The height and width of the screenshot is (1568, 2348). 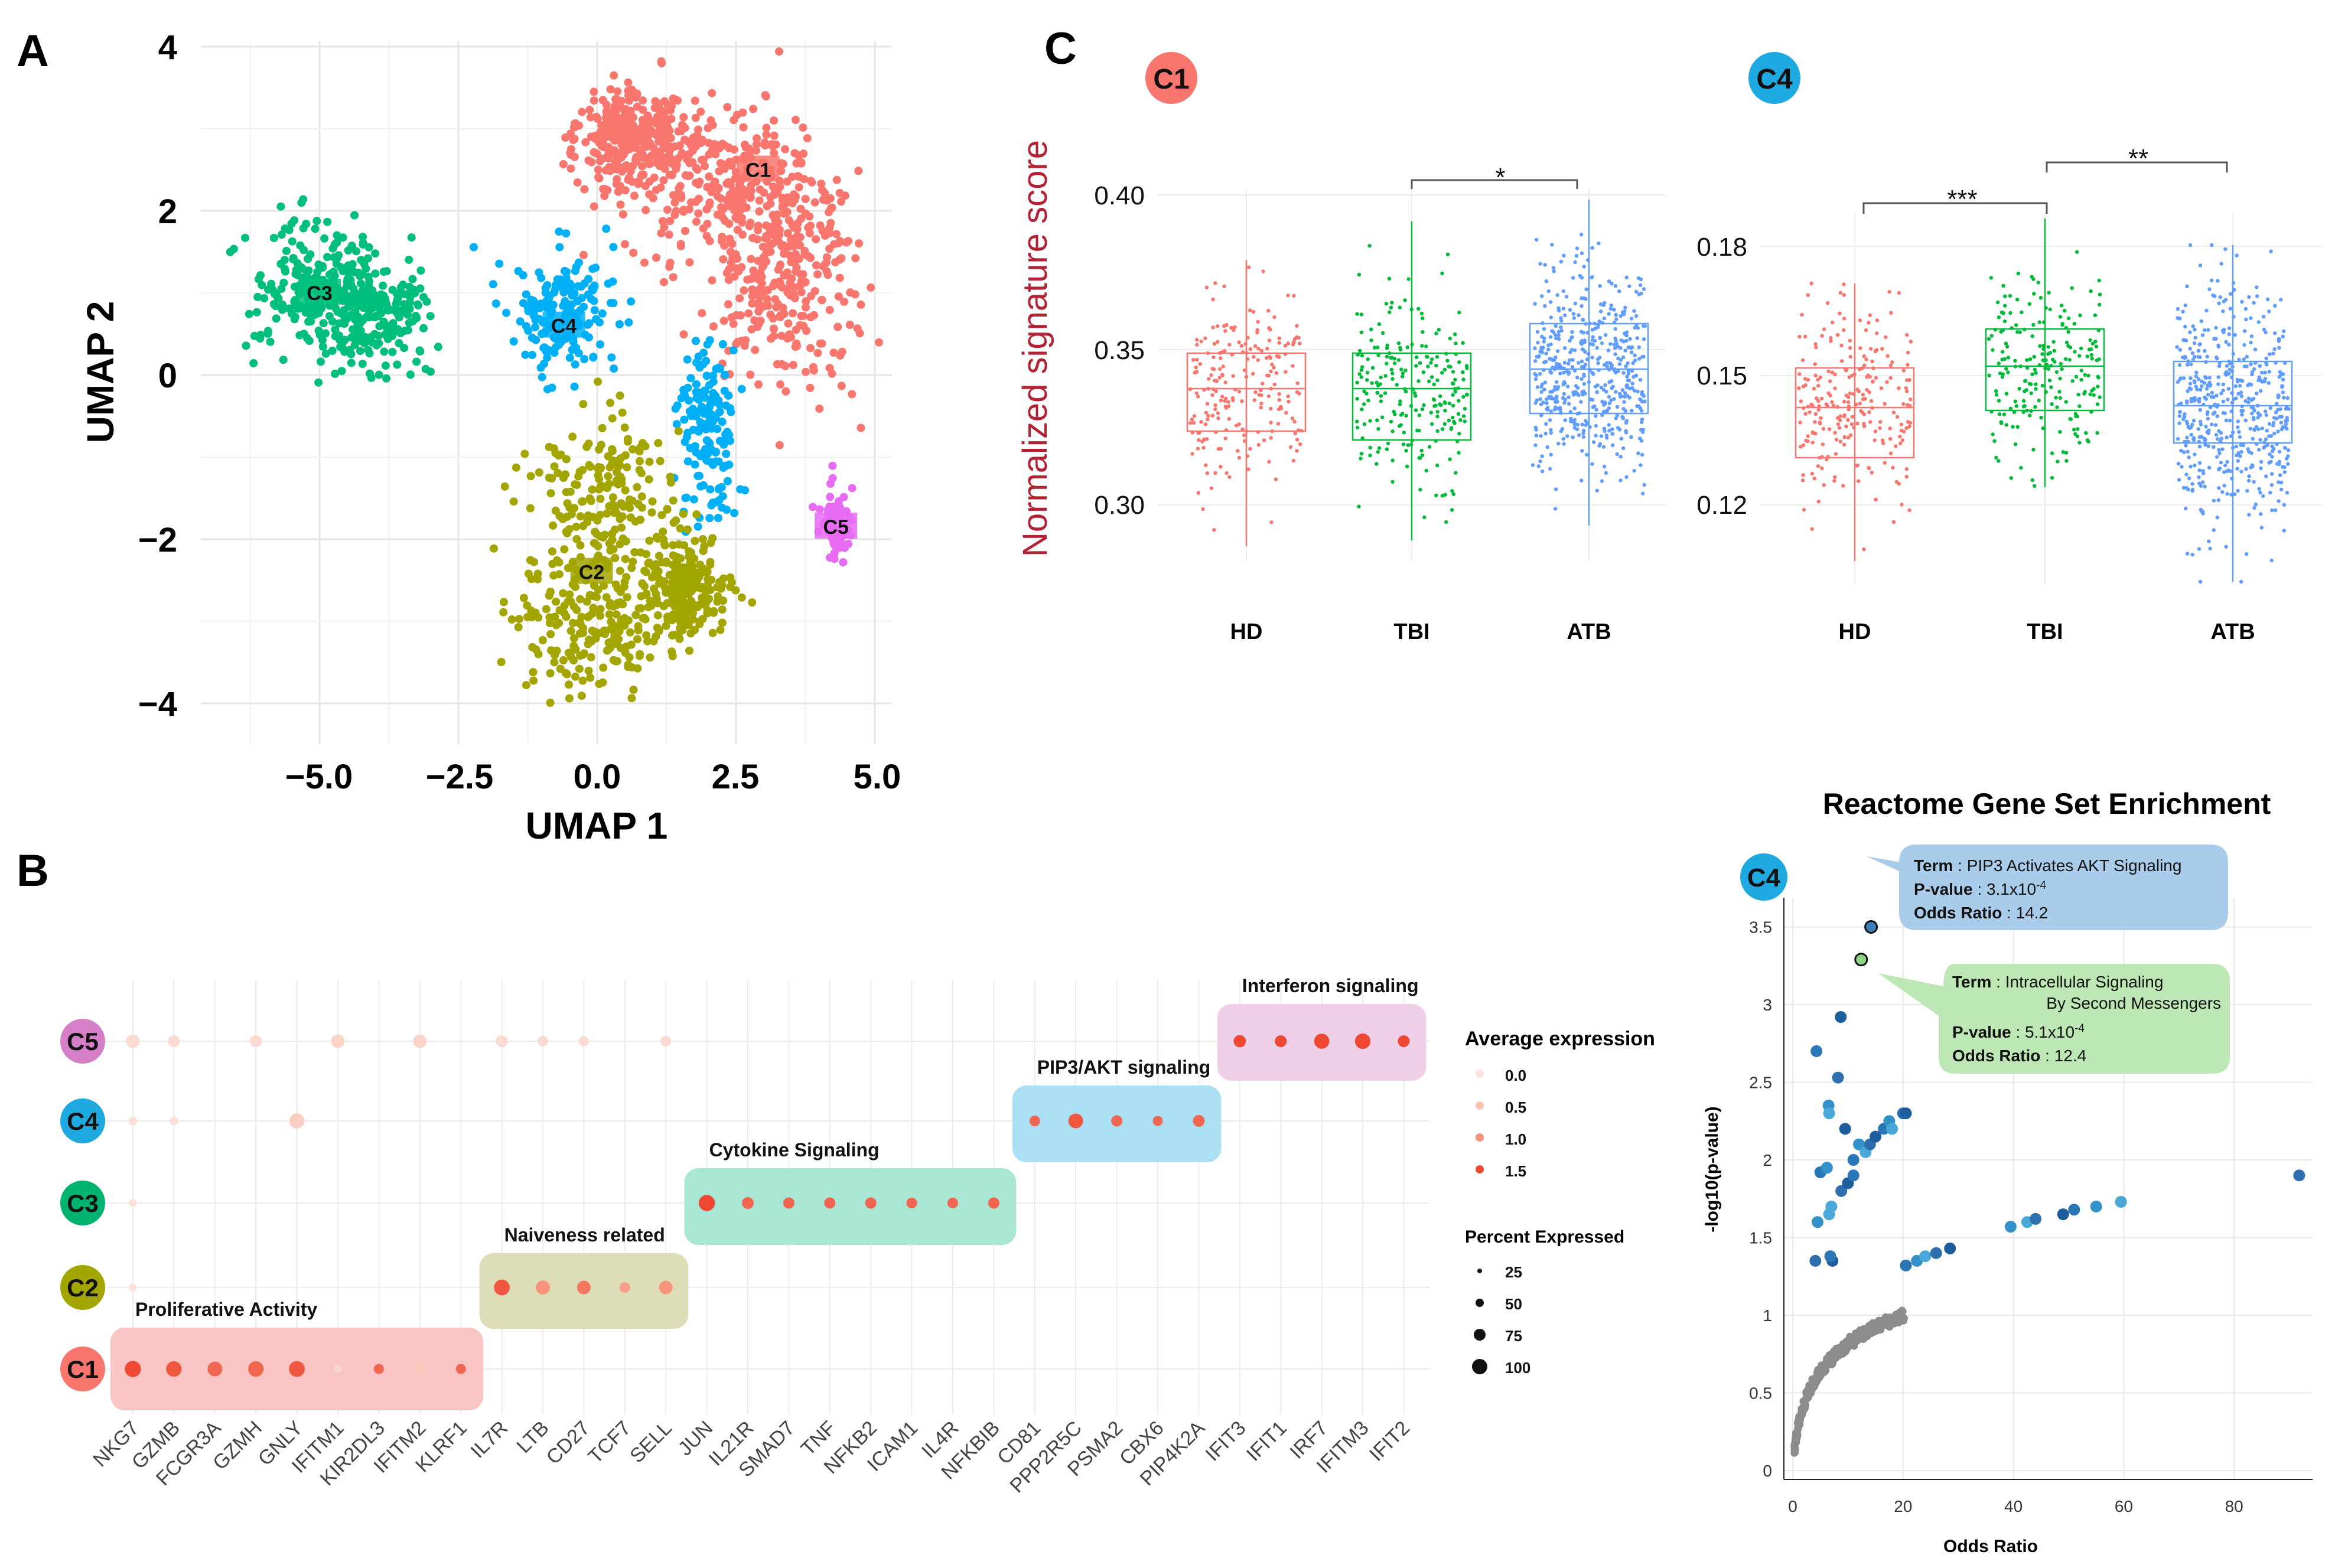 I want to click on dot-c5-ifit1, so click(x=1281, y=1041).